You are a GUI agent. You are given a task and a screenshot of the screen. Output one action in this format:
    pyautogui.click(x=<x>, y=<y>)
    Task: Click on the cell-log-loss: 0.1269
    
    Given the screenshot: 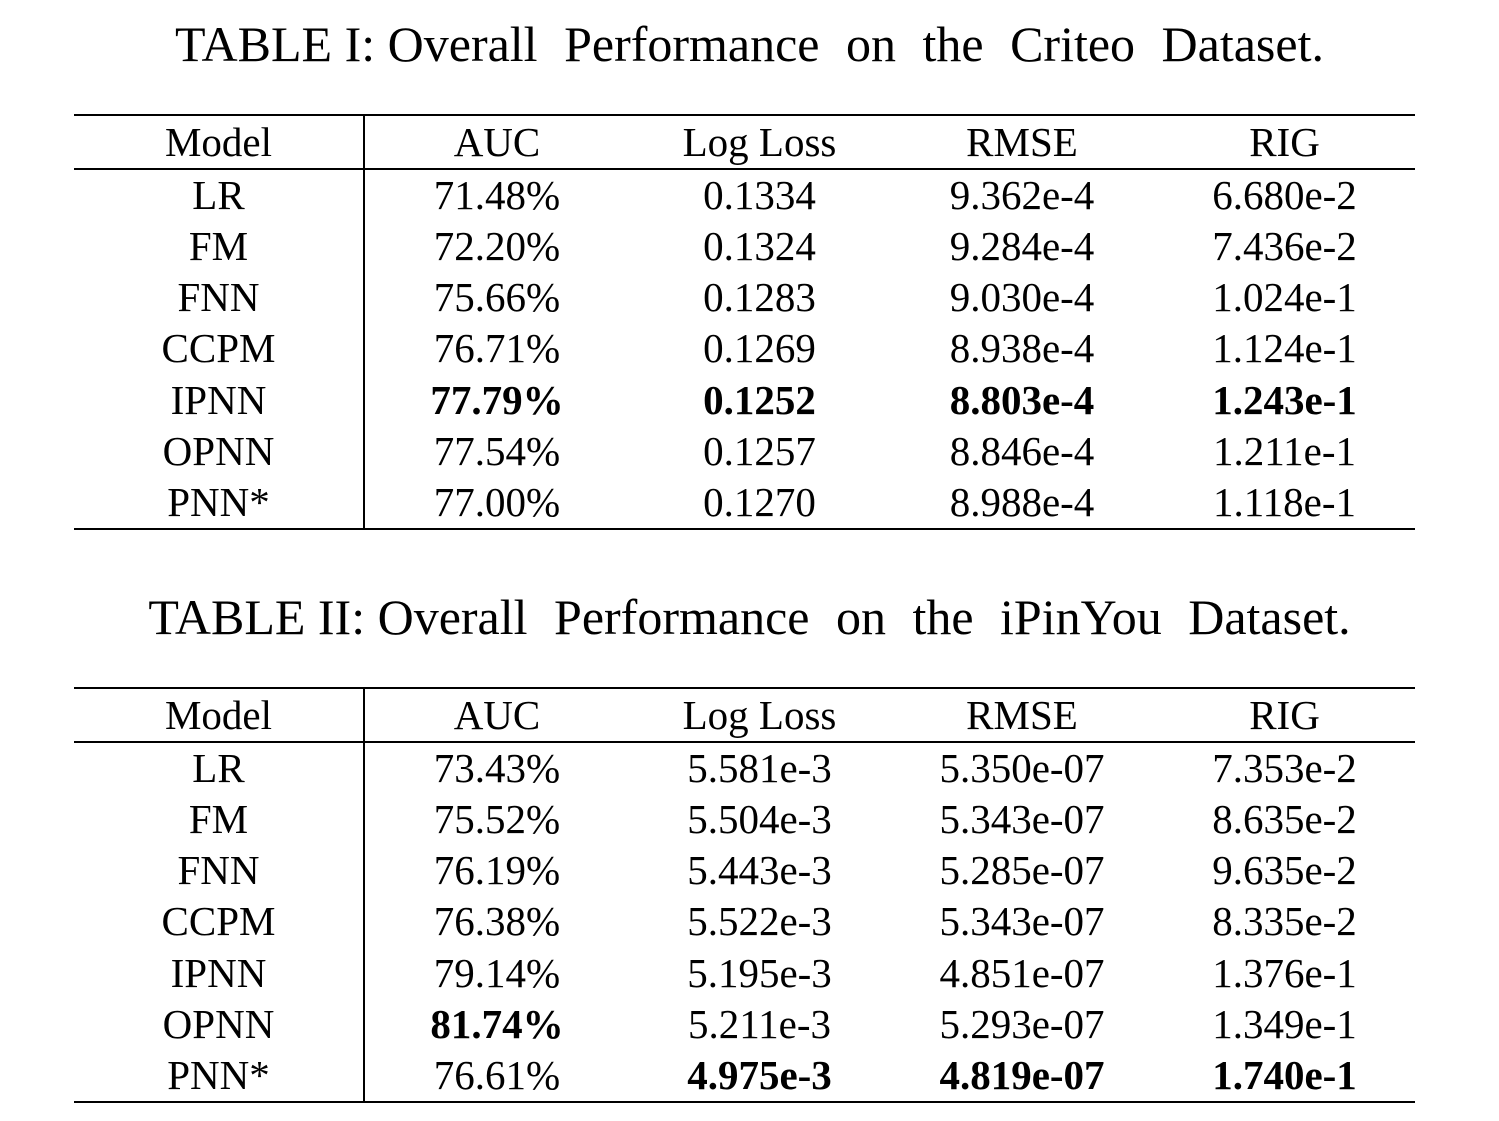 What is the action you would take?
    pyautogui.click(x=759, y=348)
    